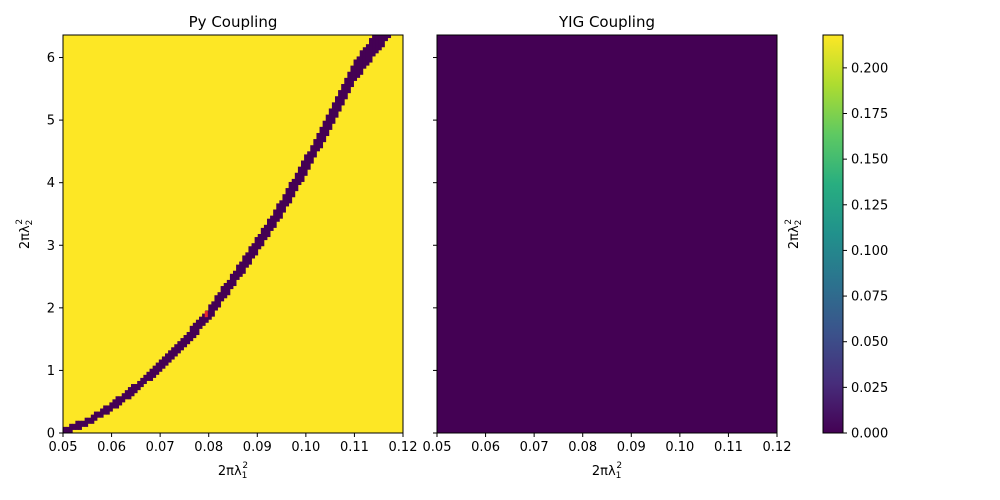 This screenshot has width=1000, height=500. What do you see at coordinates (233, 471) in the screenshot?
I see `py-x-axis-label: 2πλ12` at bounding box center [233, 471].